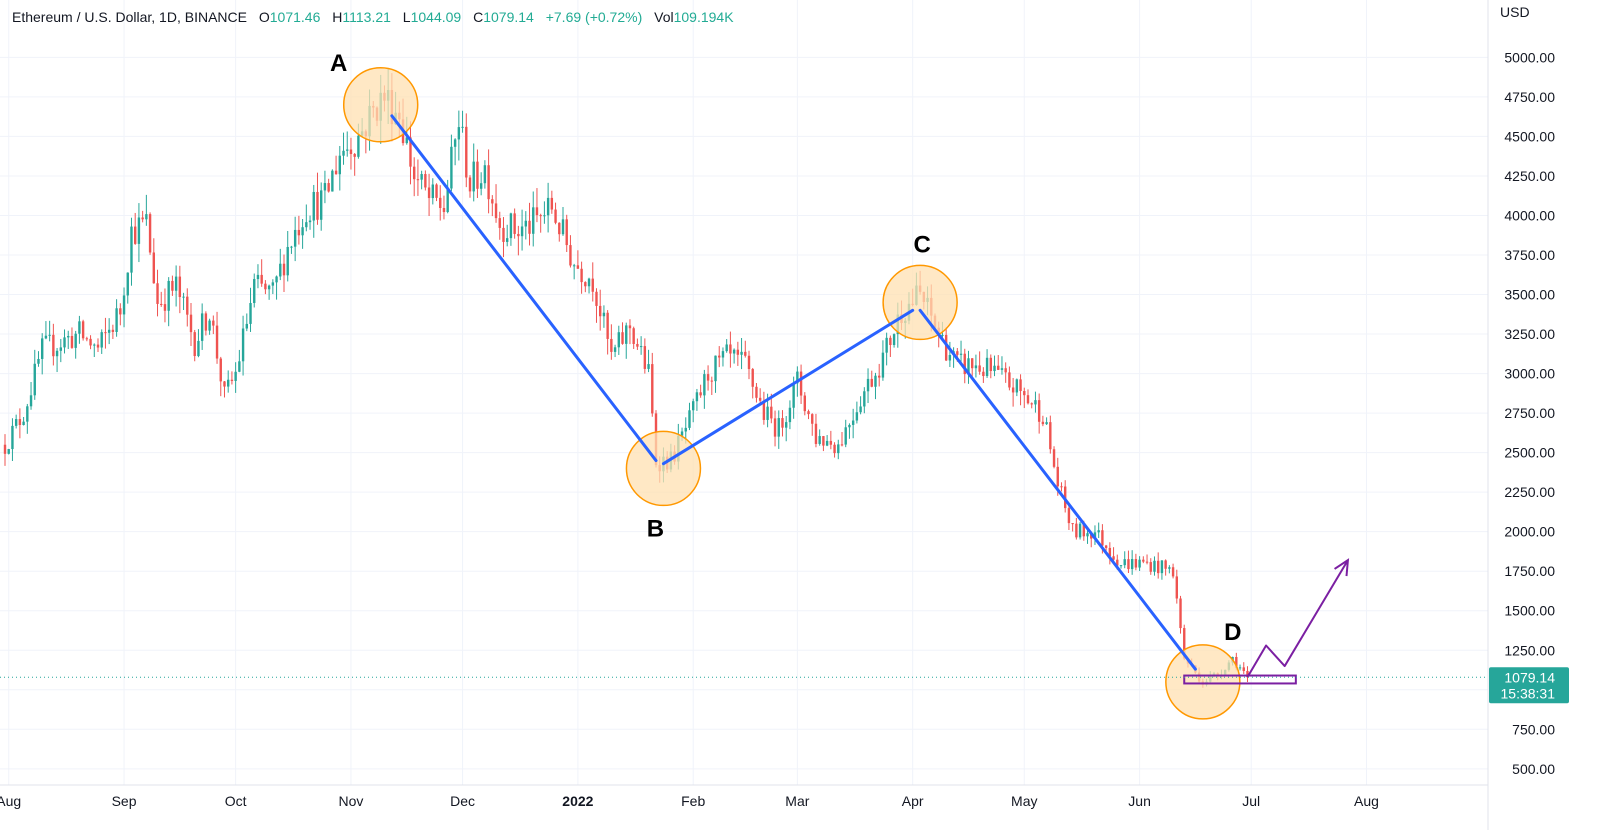 The width and height of the screenshot is (1600, 835). Describe the element at coordinates (380, 105) in the screenshot. I see `swing-point-circle-a` at that location.